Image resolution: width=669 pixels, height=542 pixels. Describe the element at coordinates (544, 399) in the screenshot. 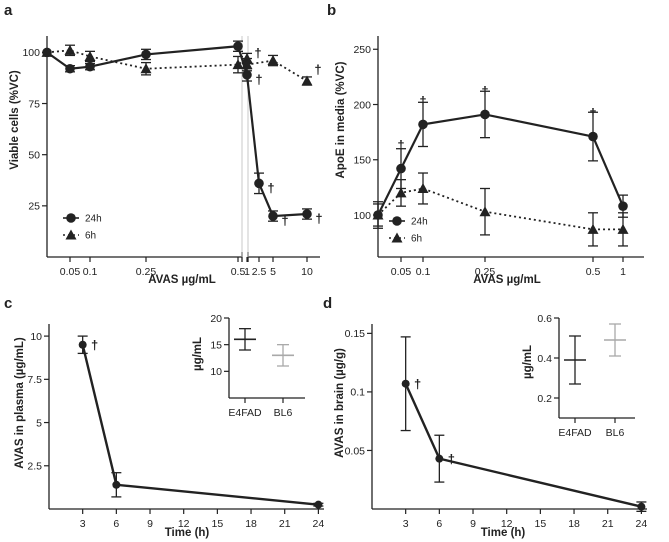

I see `d-inset-y-tick-label-0: 0.2` at that location.